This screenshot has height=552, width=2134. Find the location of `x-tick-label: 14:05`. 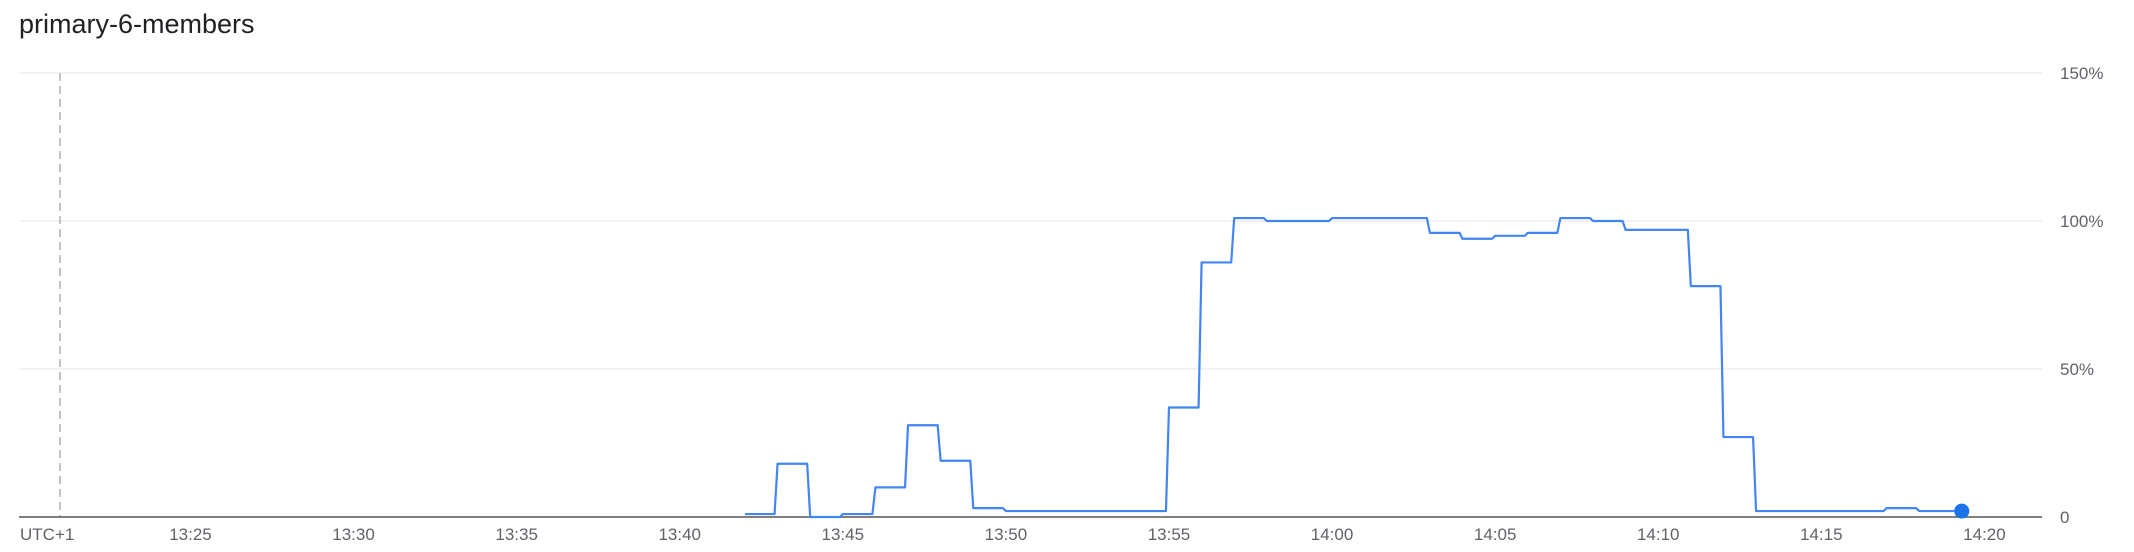

x-tick-label: 14:05 is located at coordinates (1495, 534).